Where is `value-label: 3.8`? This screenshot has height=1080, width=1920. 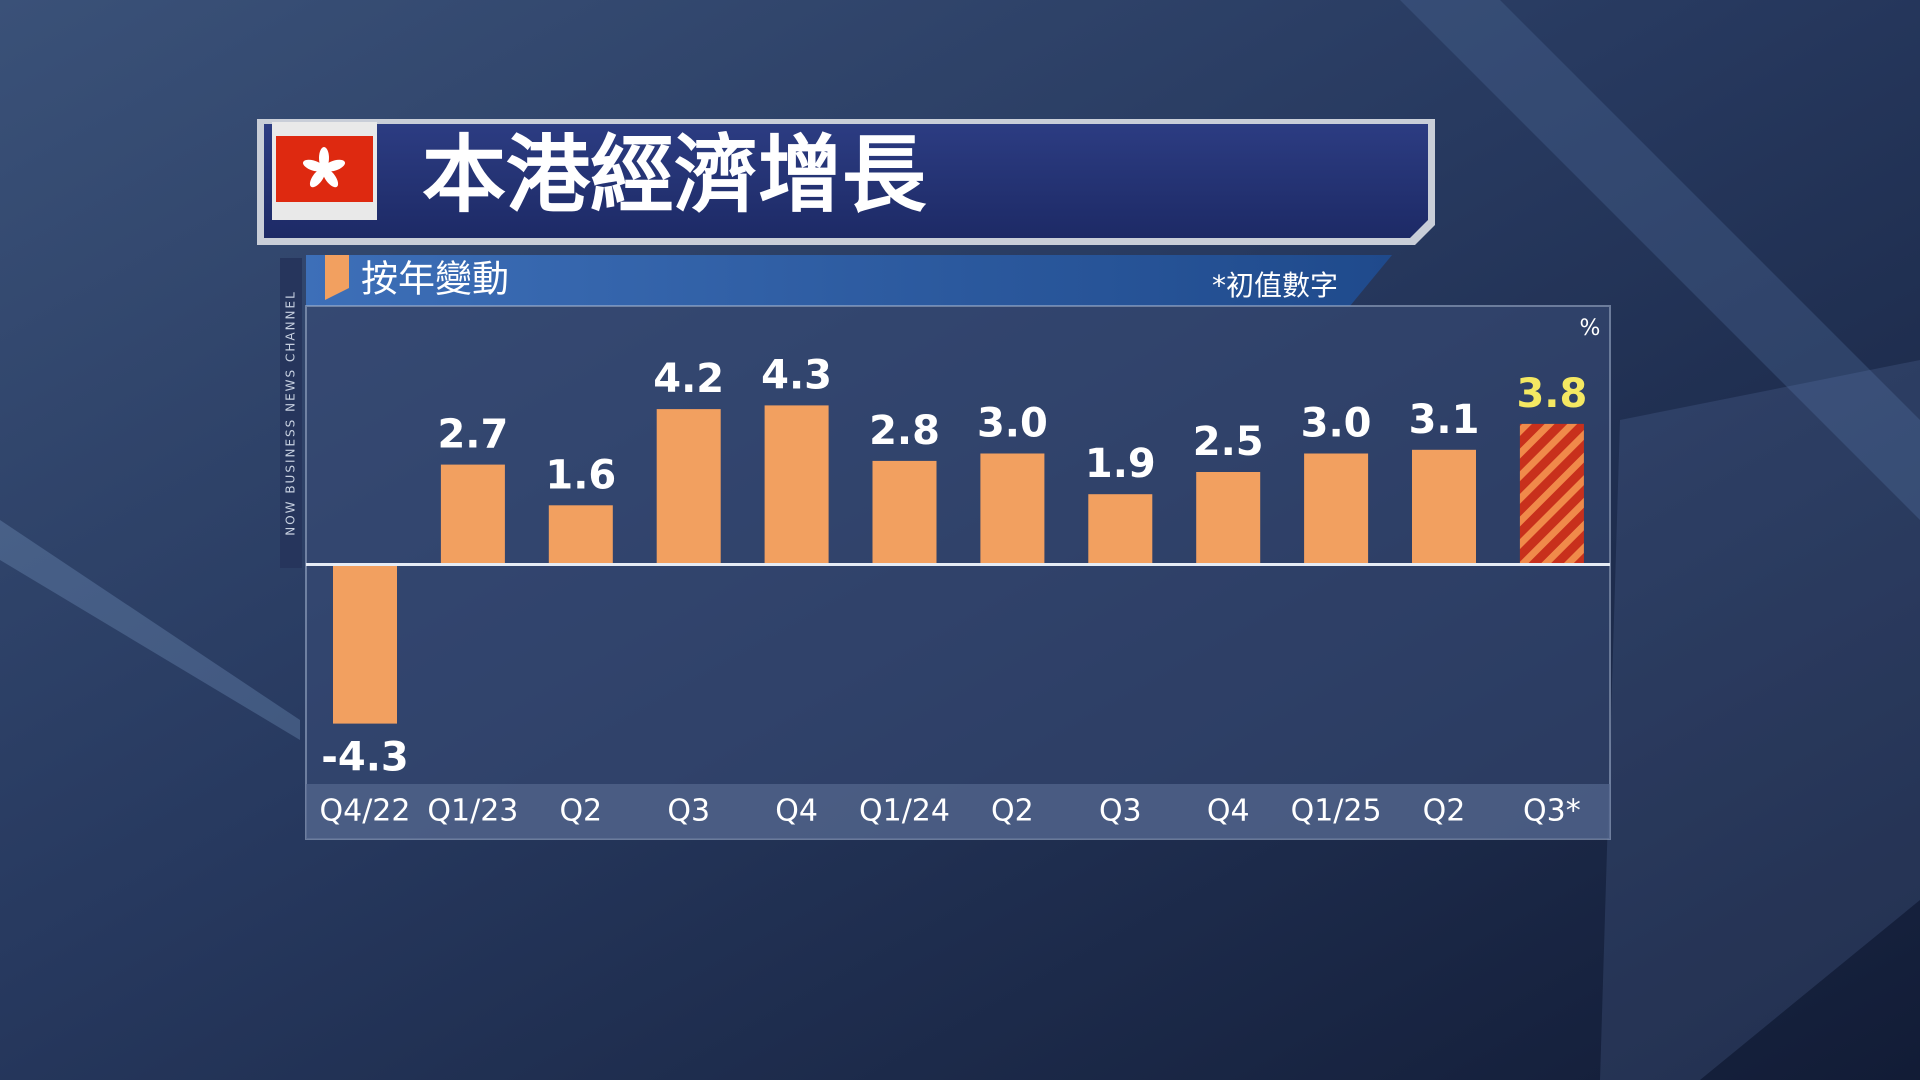 value-label: 3.8 is located at coordinates (1551, 394).